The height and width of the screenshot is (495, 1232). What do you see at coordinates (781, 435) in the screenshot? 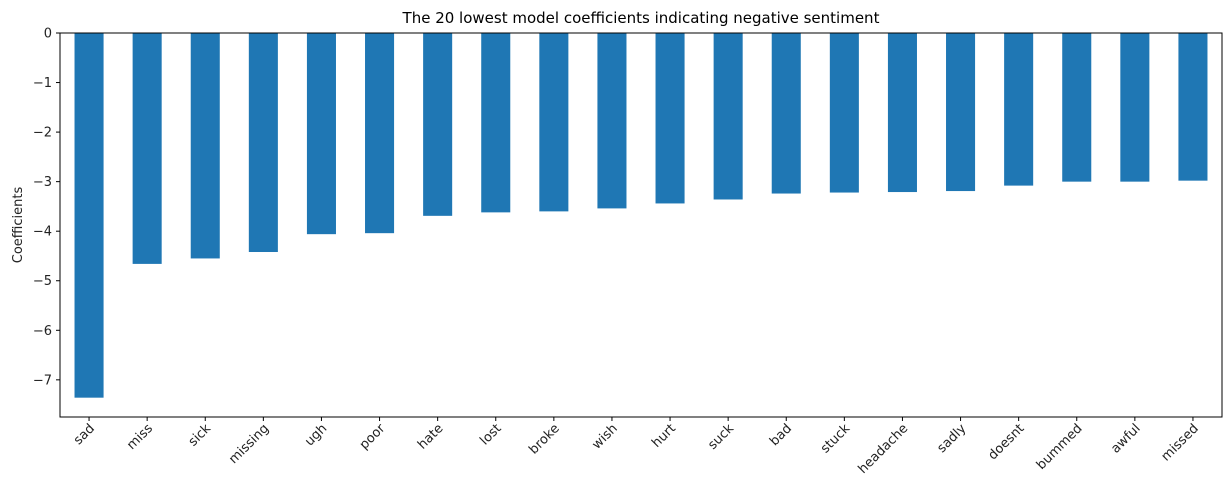
I see `x-tick-label: bad` at bounding box center [781, 435].